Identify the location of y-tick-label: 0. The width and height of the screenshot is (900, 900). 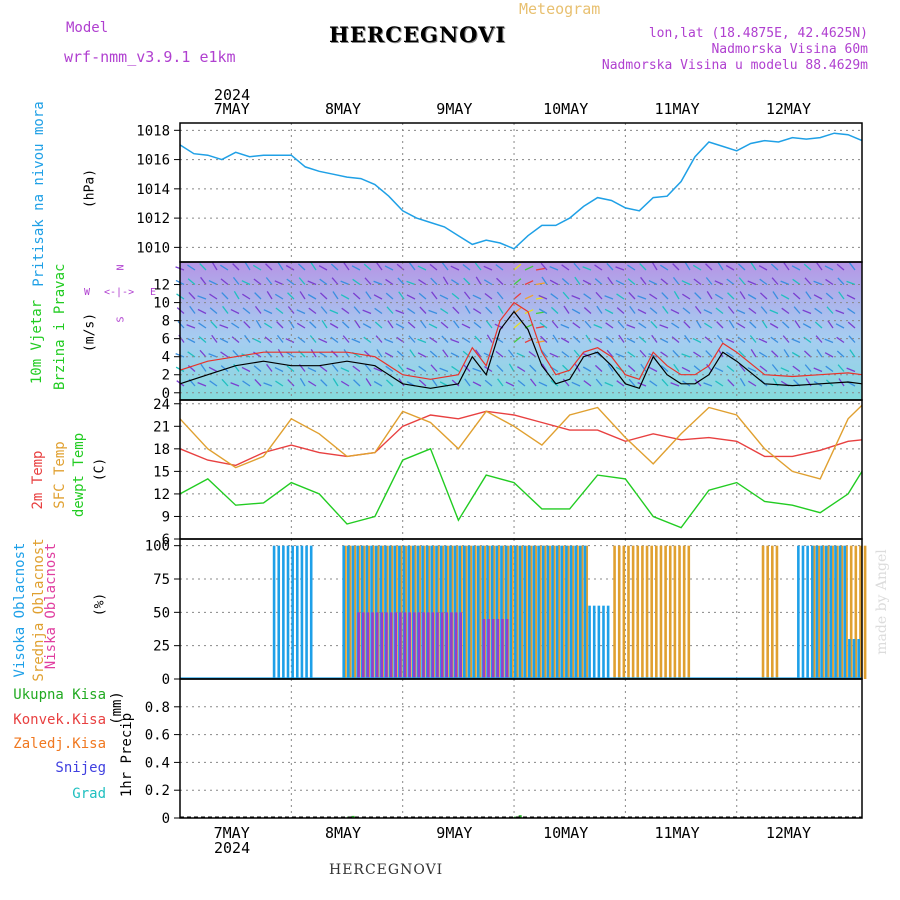
(166, 680).